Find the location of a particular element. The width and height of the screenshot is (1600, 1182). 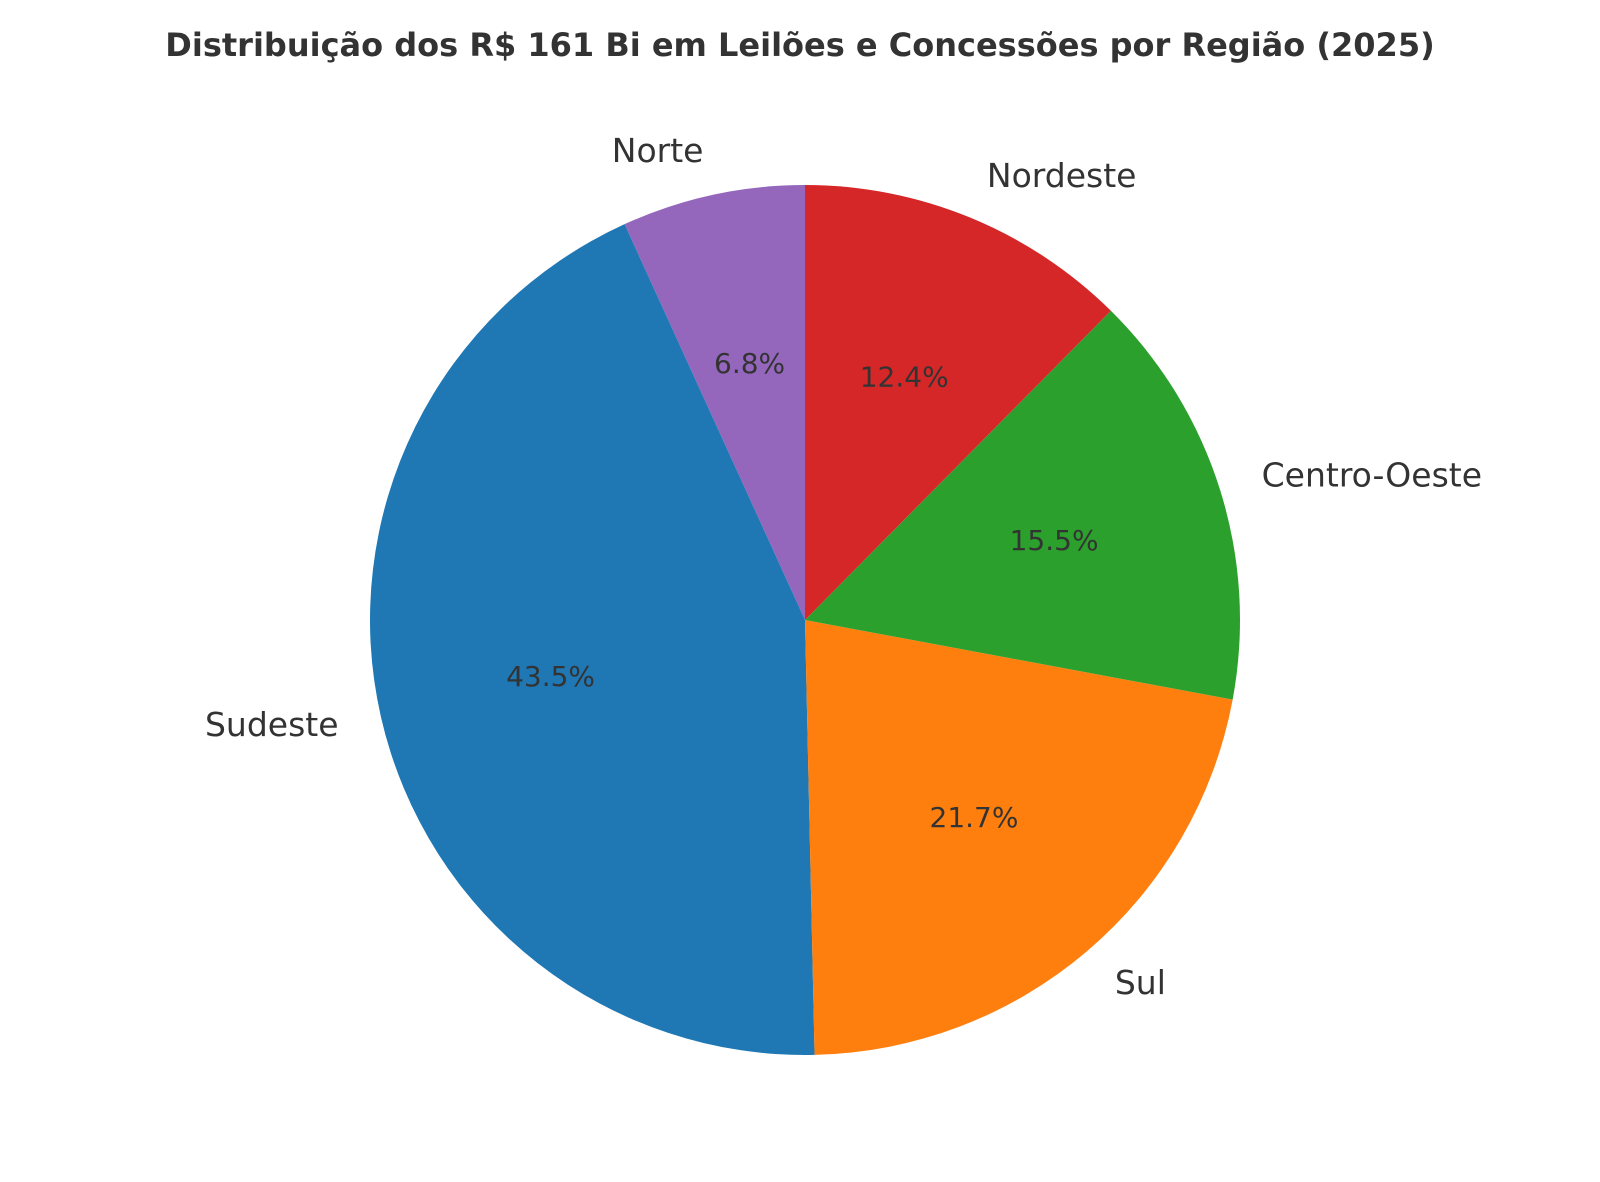

slice-label-sudeste: Sudeste is located at coordinates (272, 724).